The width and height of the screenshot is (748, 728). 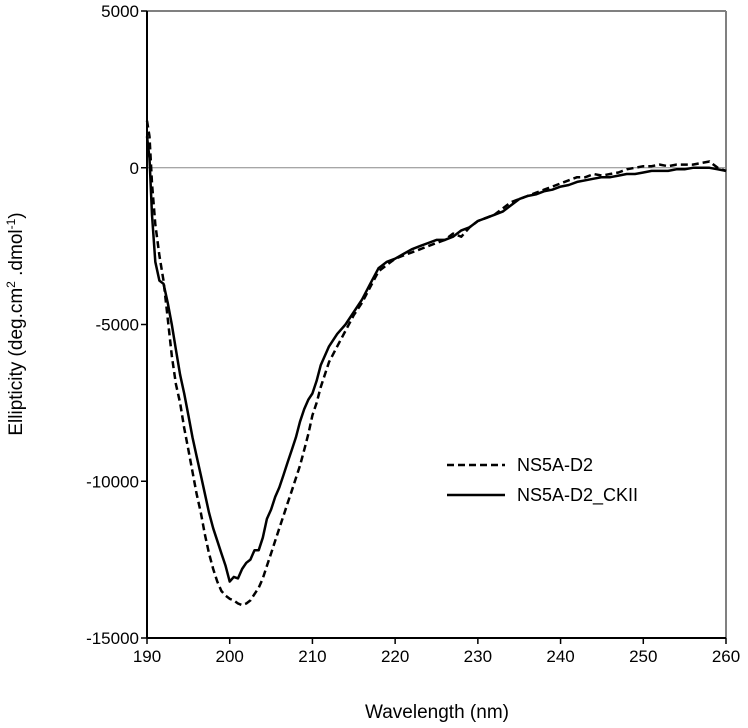 I want to click on y-tick-label: 5000, so click(x=120, y=11).